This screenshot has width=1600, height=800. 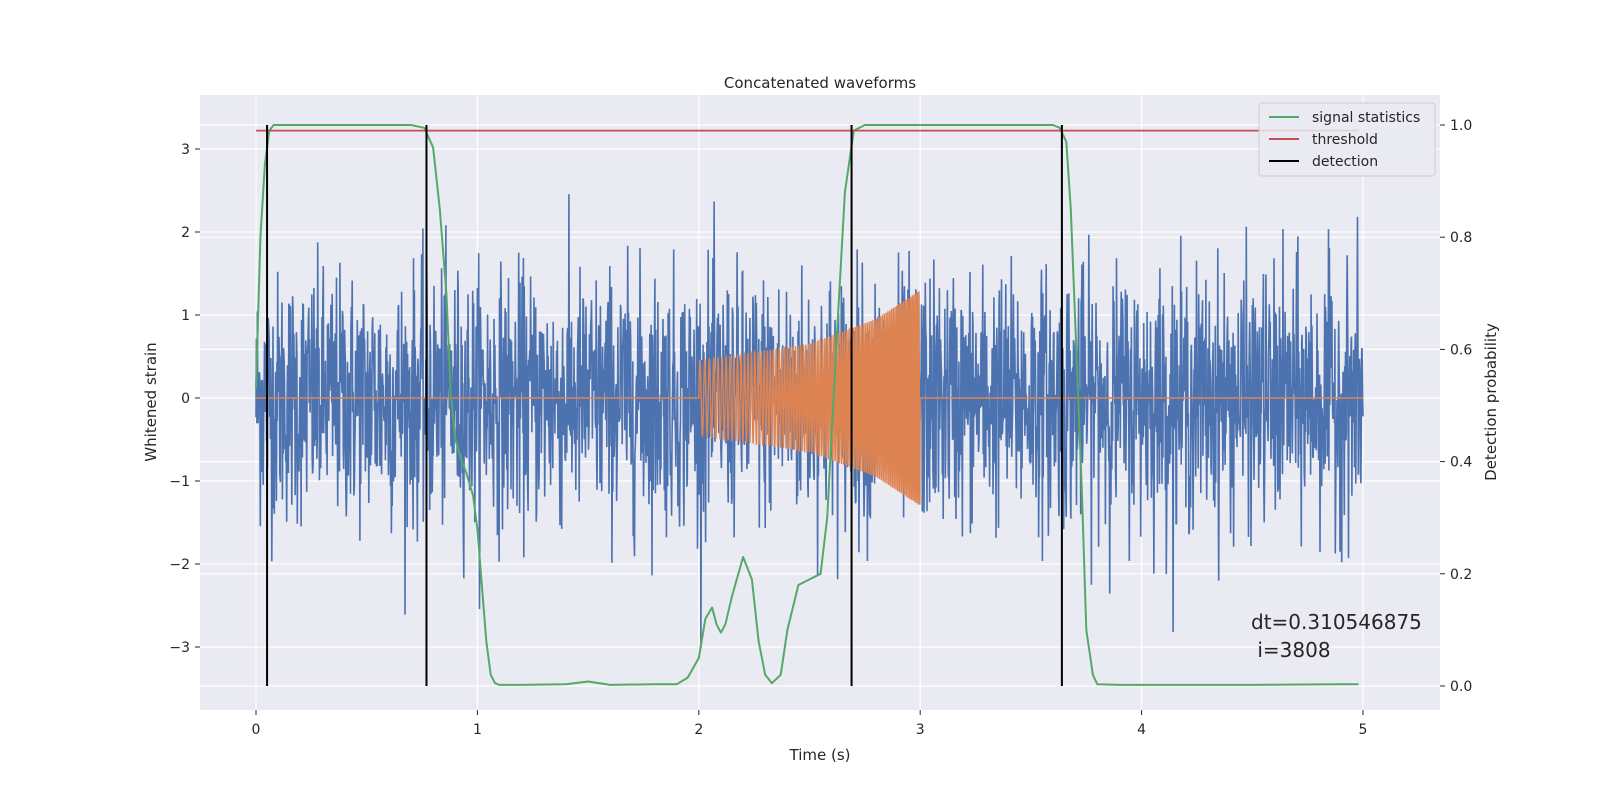 What do you see at coordinates (185, 233) in the screenshot?
I see `y-left-tick-label: 2` at bounding box center [185, 233].